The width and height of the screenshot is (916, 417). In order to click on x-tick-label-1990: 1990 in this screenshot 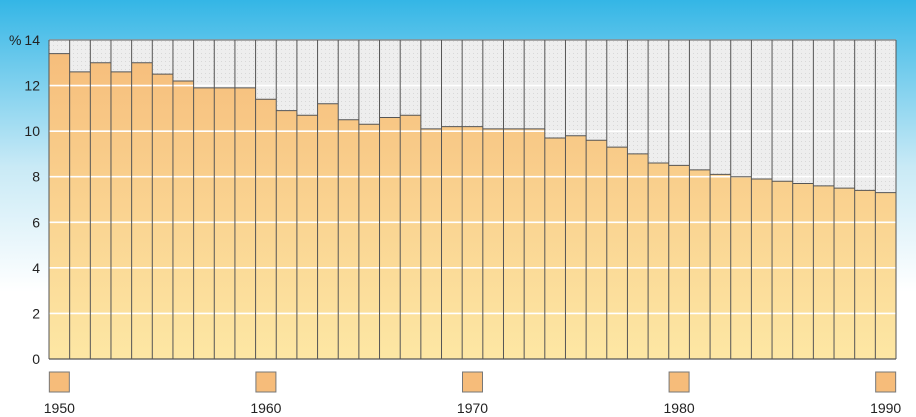, I will do `click(885, 408)`.